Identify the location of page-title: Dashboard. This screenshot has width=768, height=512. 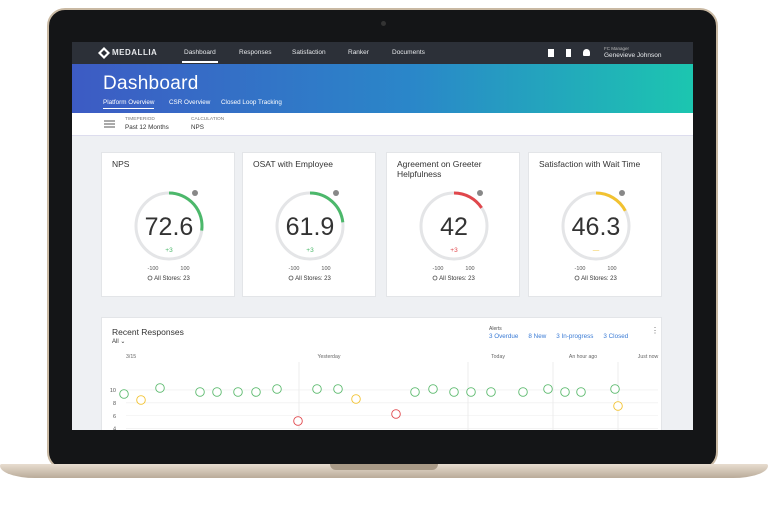
(151, 83).